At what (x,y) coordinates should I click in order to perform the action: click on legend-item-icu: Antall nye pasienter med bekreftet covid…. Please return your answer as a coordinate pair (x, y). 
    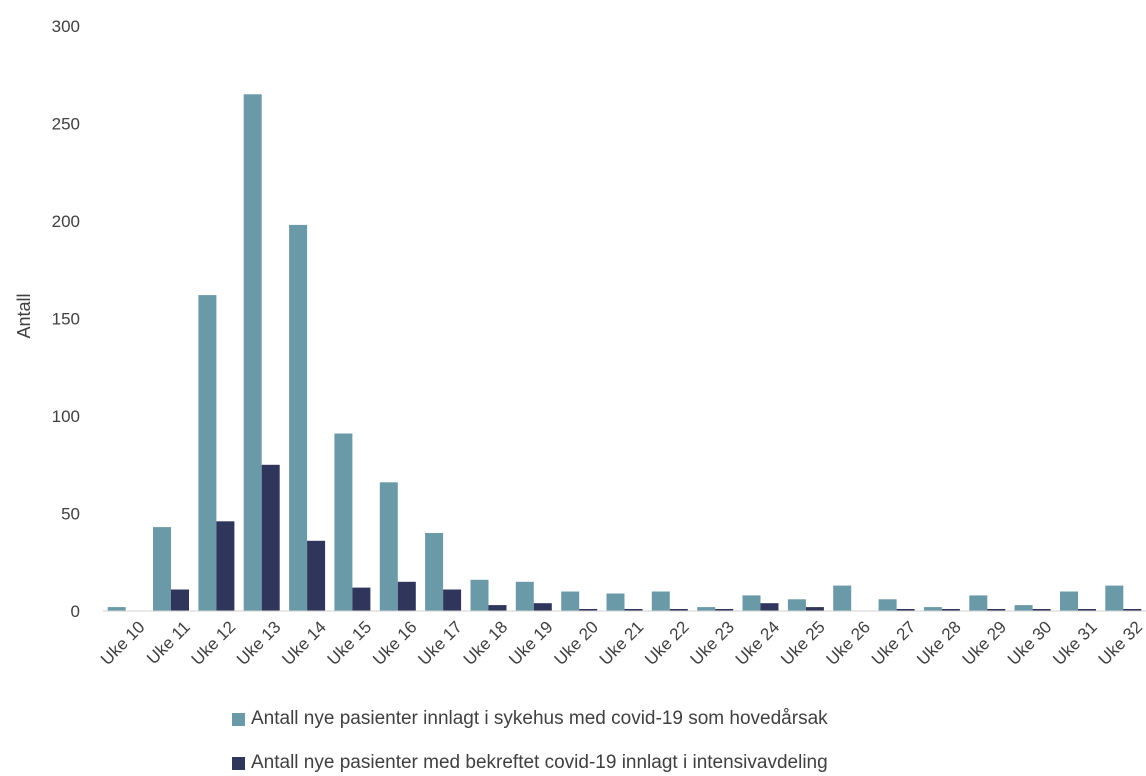
    Looking at the image, I should click on (530, 763).